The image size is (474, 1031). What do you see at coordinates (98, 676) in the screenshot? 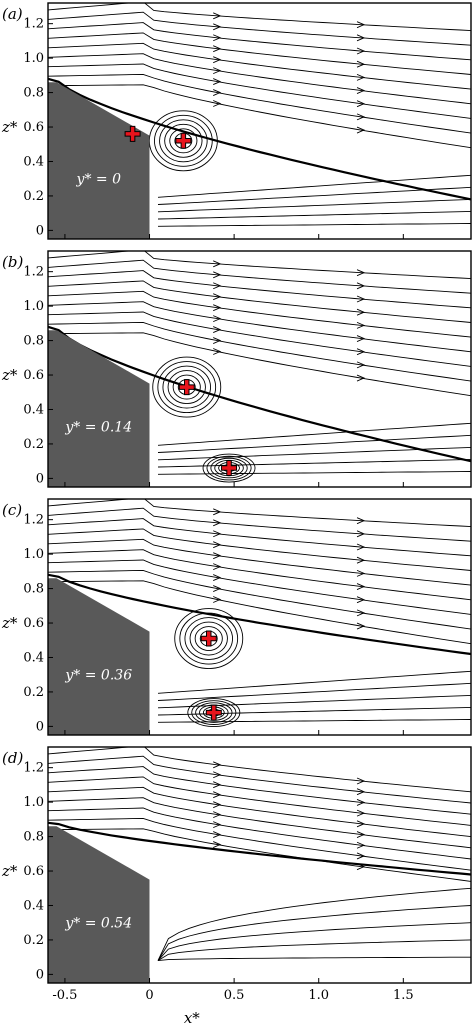
I see `slice-annotation: y* = 0.36` at bounding box center [98, 676].